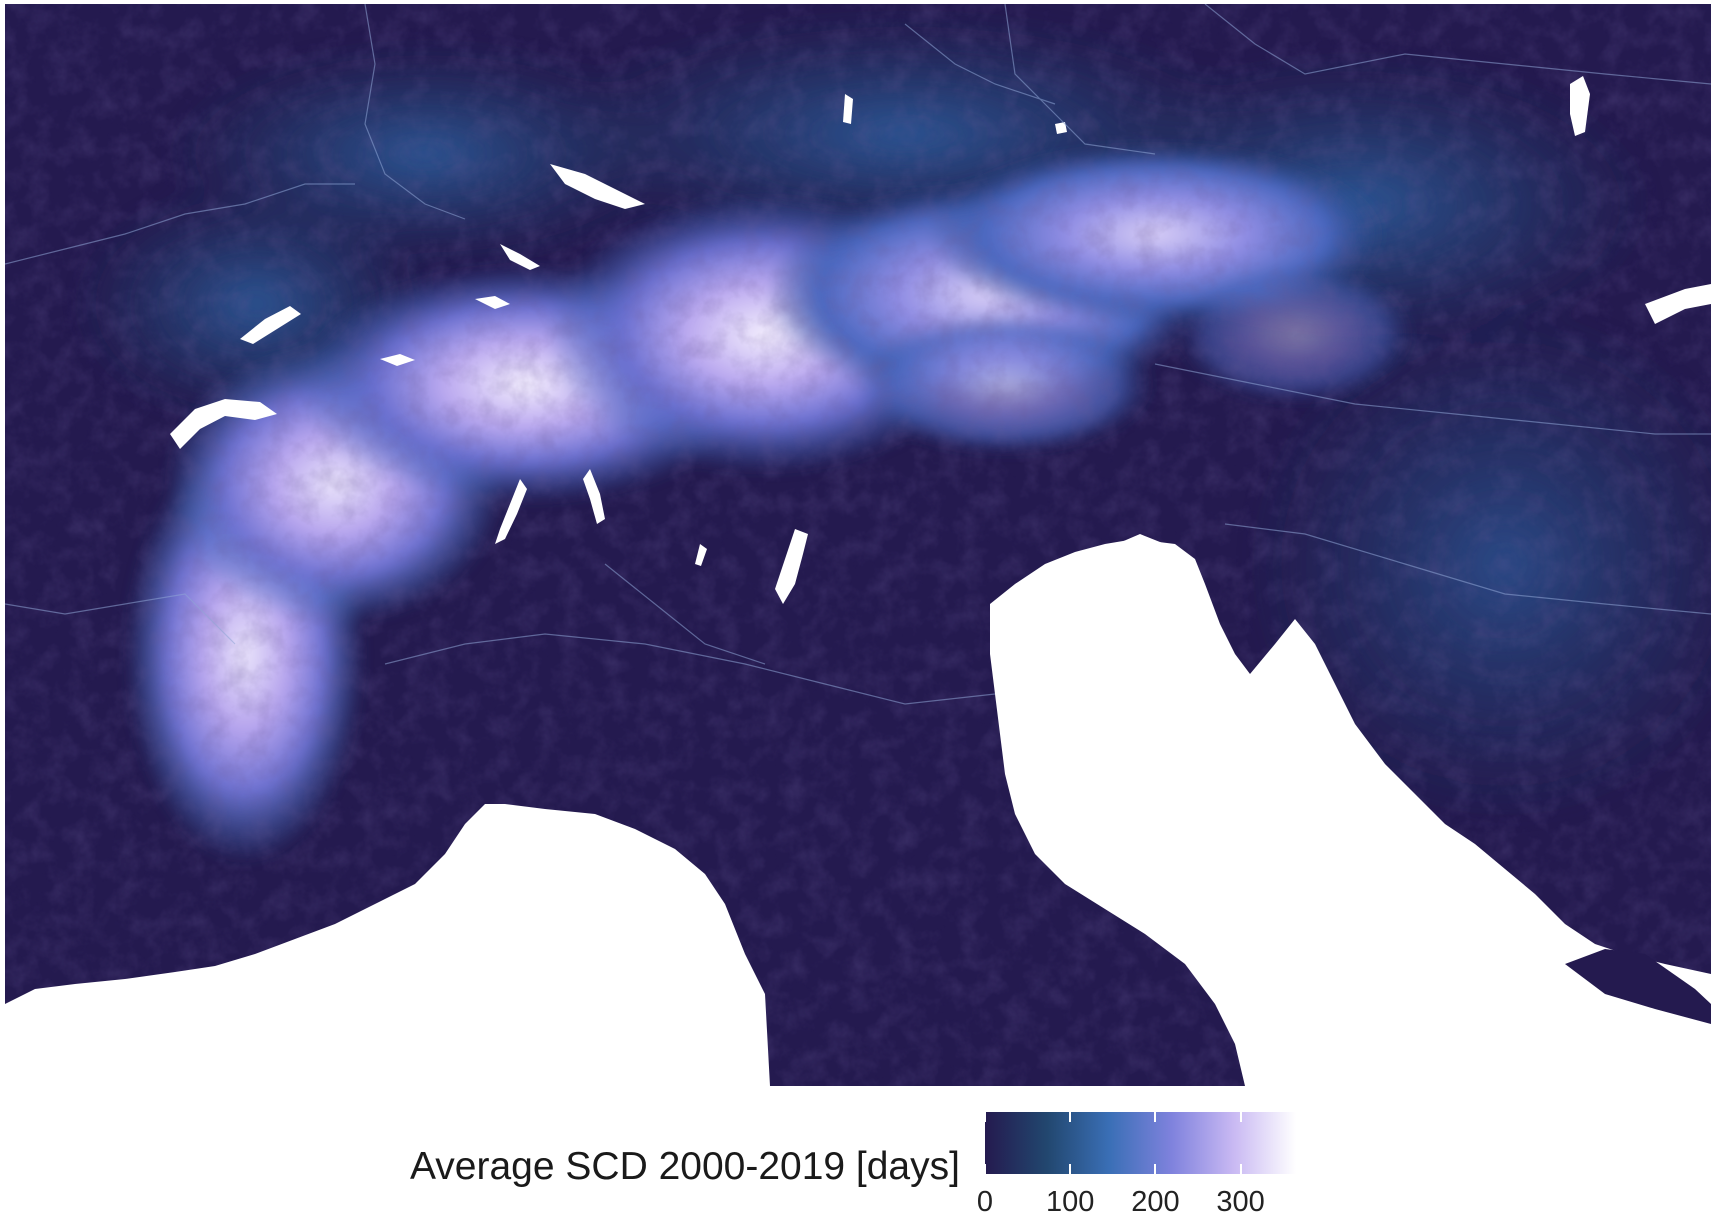 Image resolution: width=1713 pixels, height=1219 pixels. What do you see at coordinates (387, 945) in the screenshot?
I see `ligurian-sea` at bounding box center [387, 945].